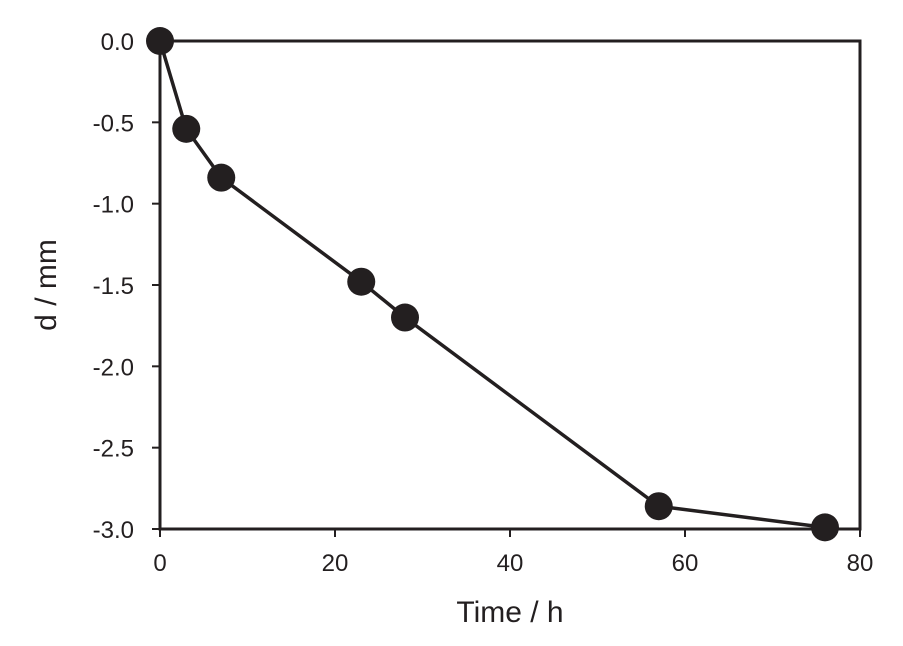 This screenshot has width=903, height=646. I want to click on y-tick-label: -2.5, so click(113, 449).